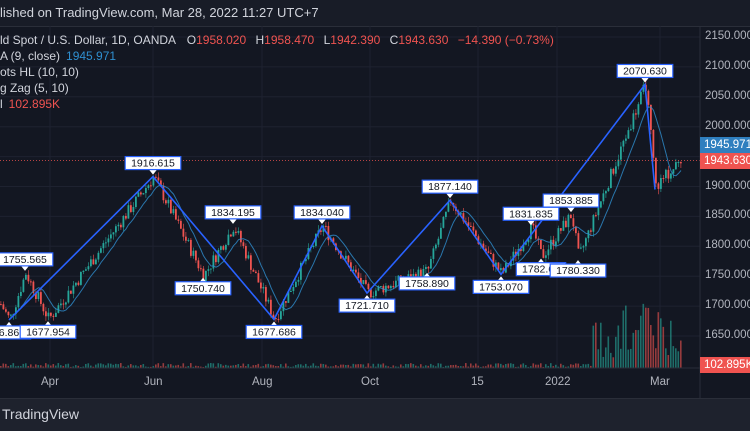 The image size is (750, 431). Describe the element at coordinates (558, 382) in the screenshot. I see `time-tick: 2022` at that location.